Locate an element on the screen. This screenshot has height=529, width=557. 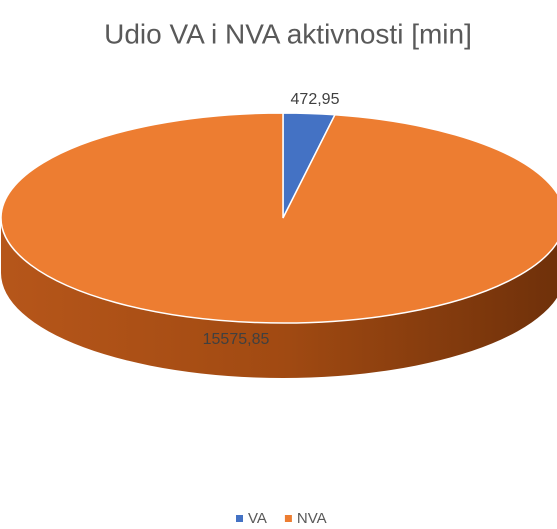
legend-label: VA is located at coordinates (257, 518).